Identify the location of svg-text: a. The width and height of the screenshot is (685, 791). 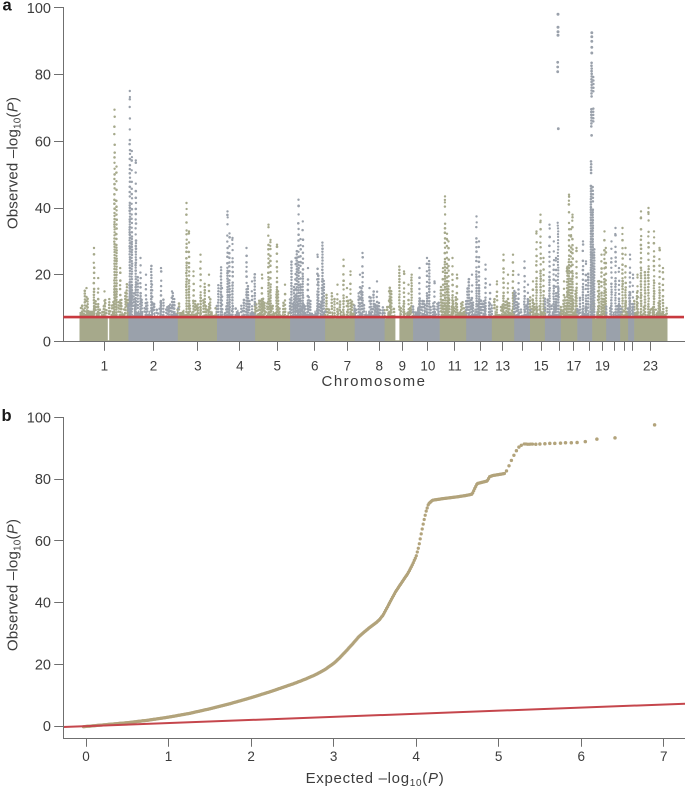
(8, 7).